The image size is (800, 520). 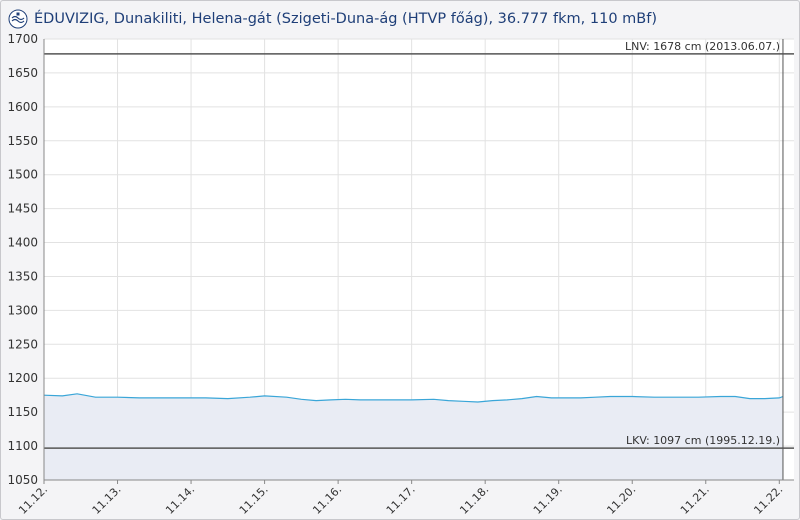 I want to click on x-tick-label: 11.18., so click(x=474, y=500).